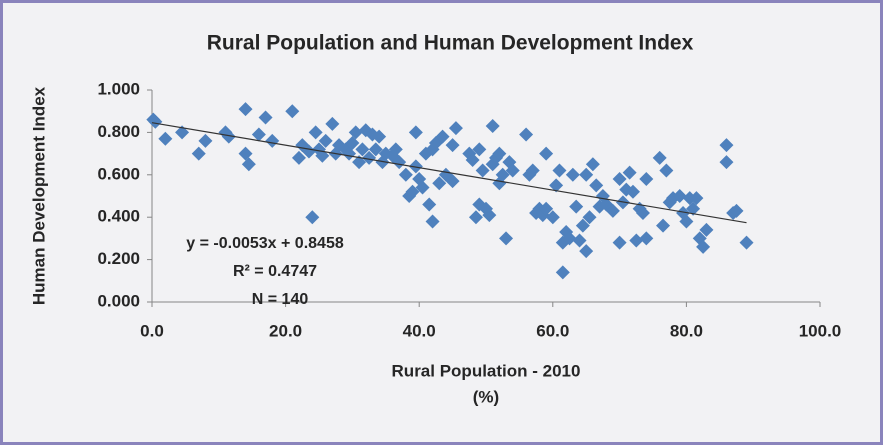 The image size is (884, 446). Describe the element at coordinates (686, 330) in the screenshot. I see `x-tick-label: 80.0` at that location.